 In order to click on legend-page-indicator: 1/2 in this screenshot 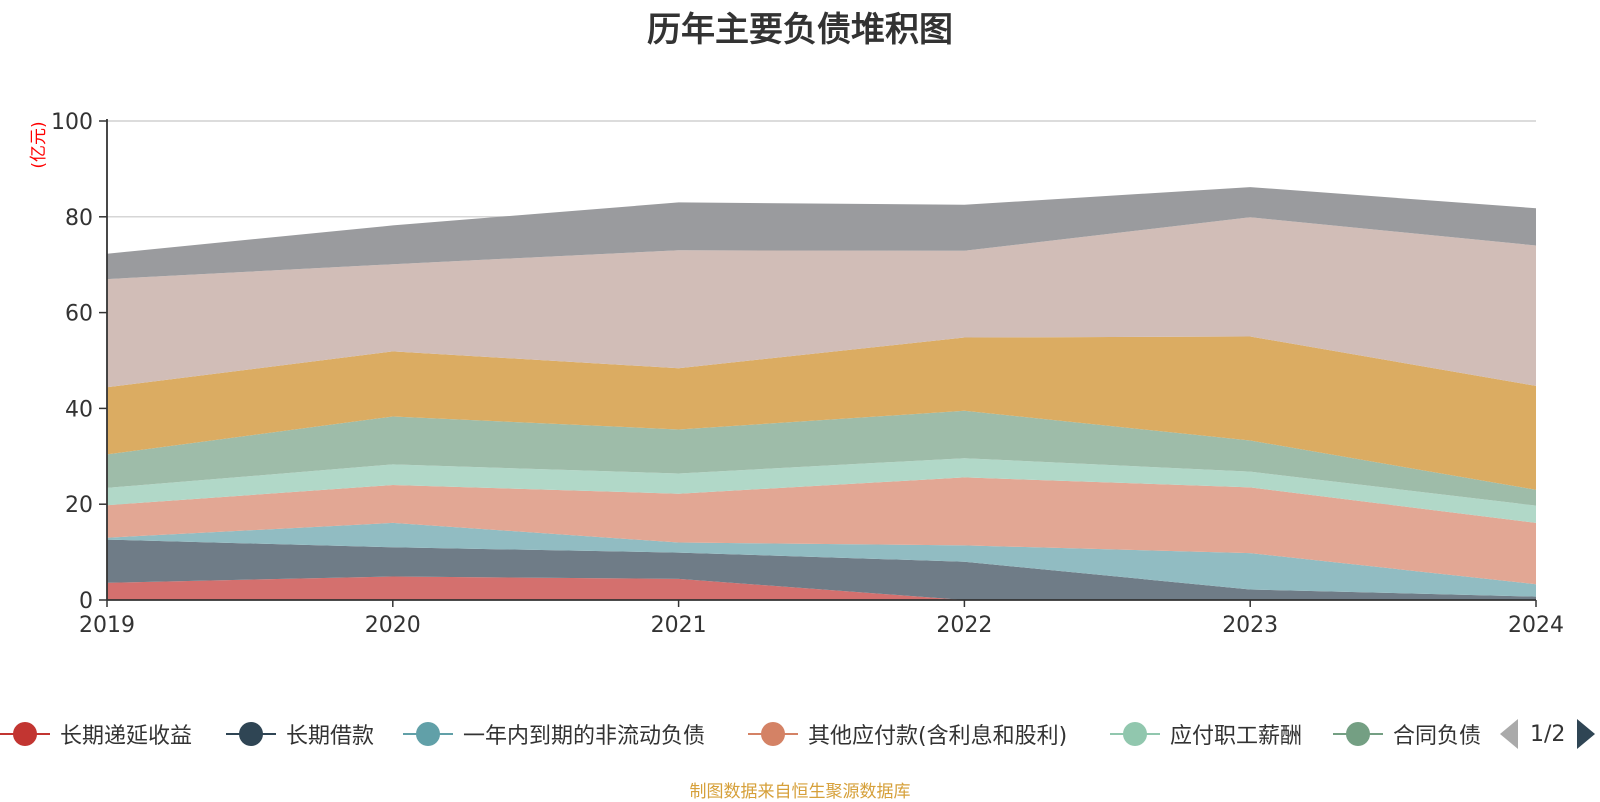, I will do `click(1548, 734)`.